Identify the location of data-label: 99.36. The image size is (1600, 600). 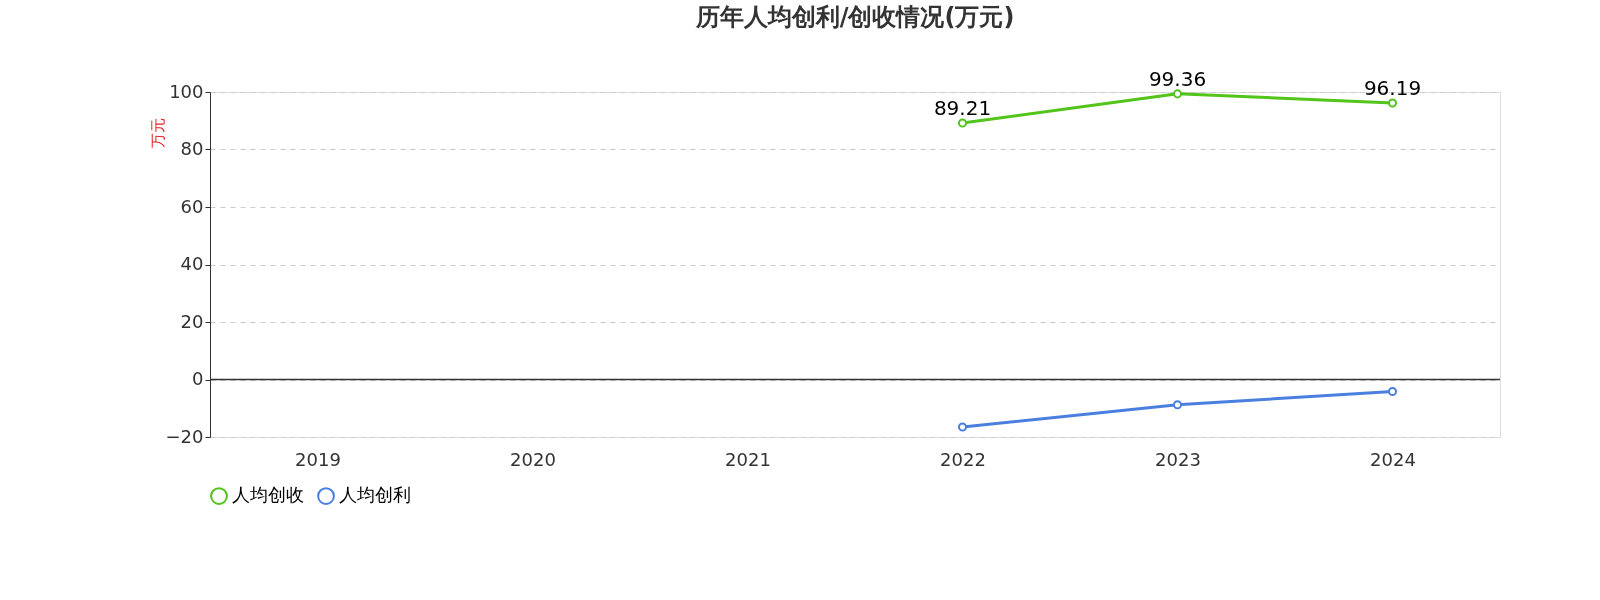
(1177, 78).